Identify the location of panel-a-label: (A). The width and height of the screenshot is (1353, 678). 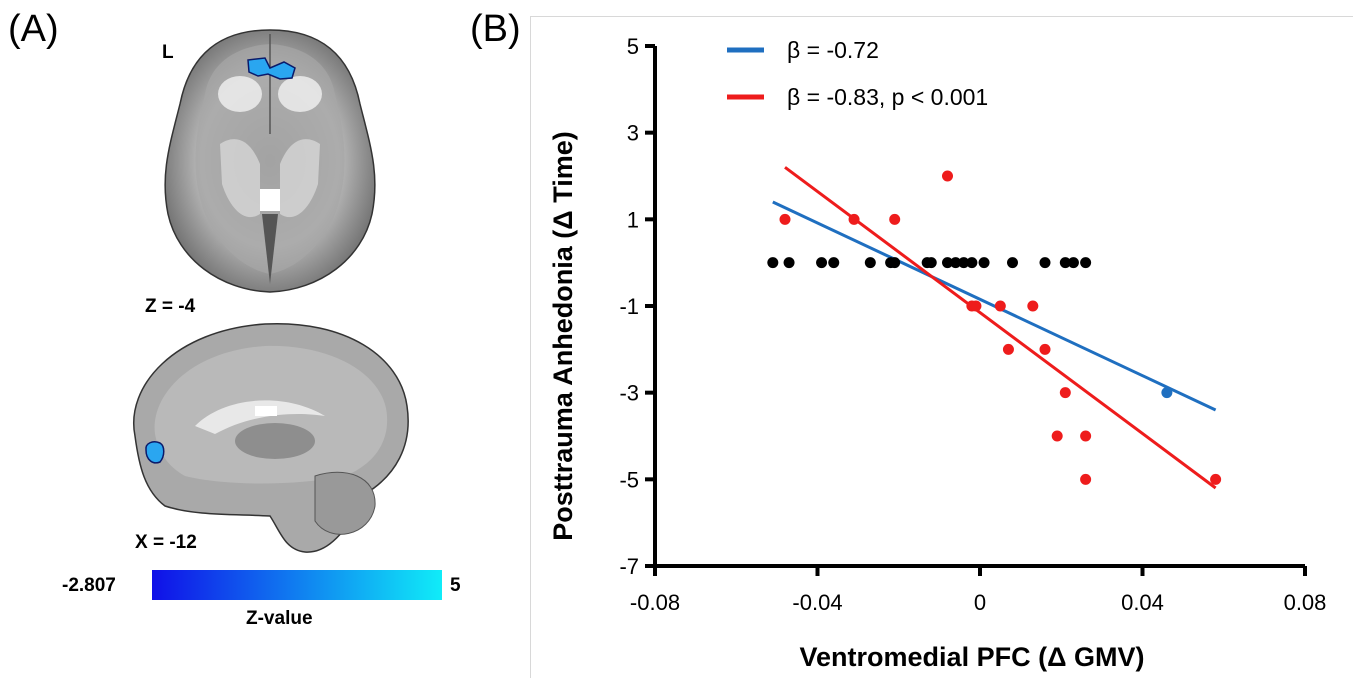
(33, 29).